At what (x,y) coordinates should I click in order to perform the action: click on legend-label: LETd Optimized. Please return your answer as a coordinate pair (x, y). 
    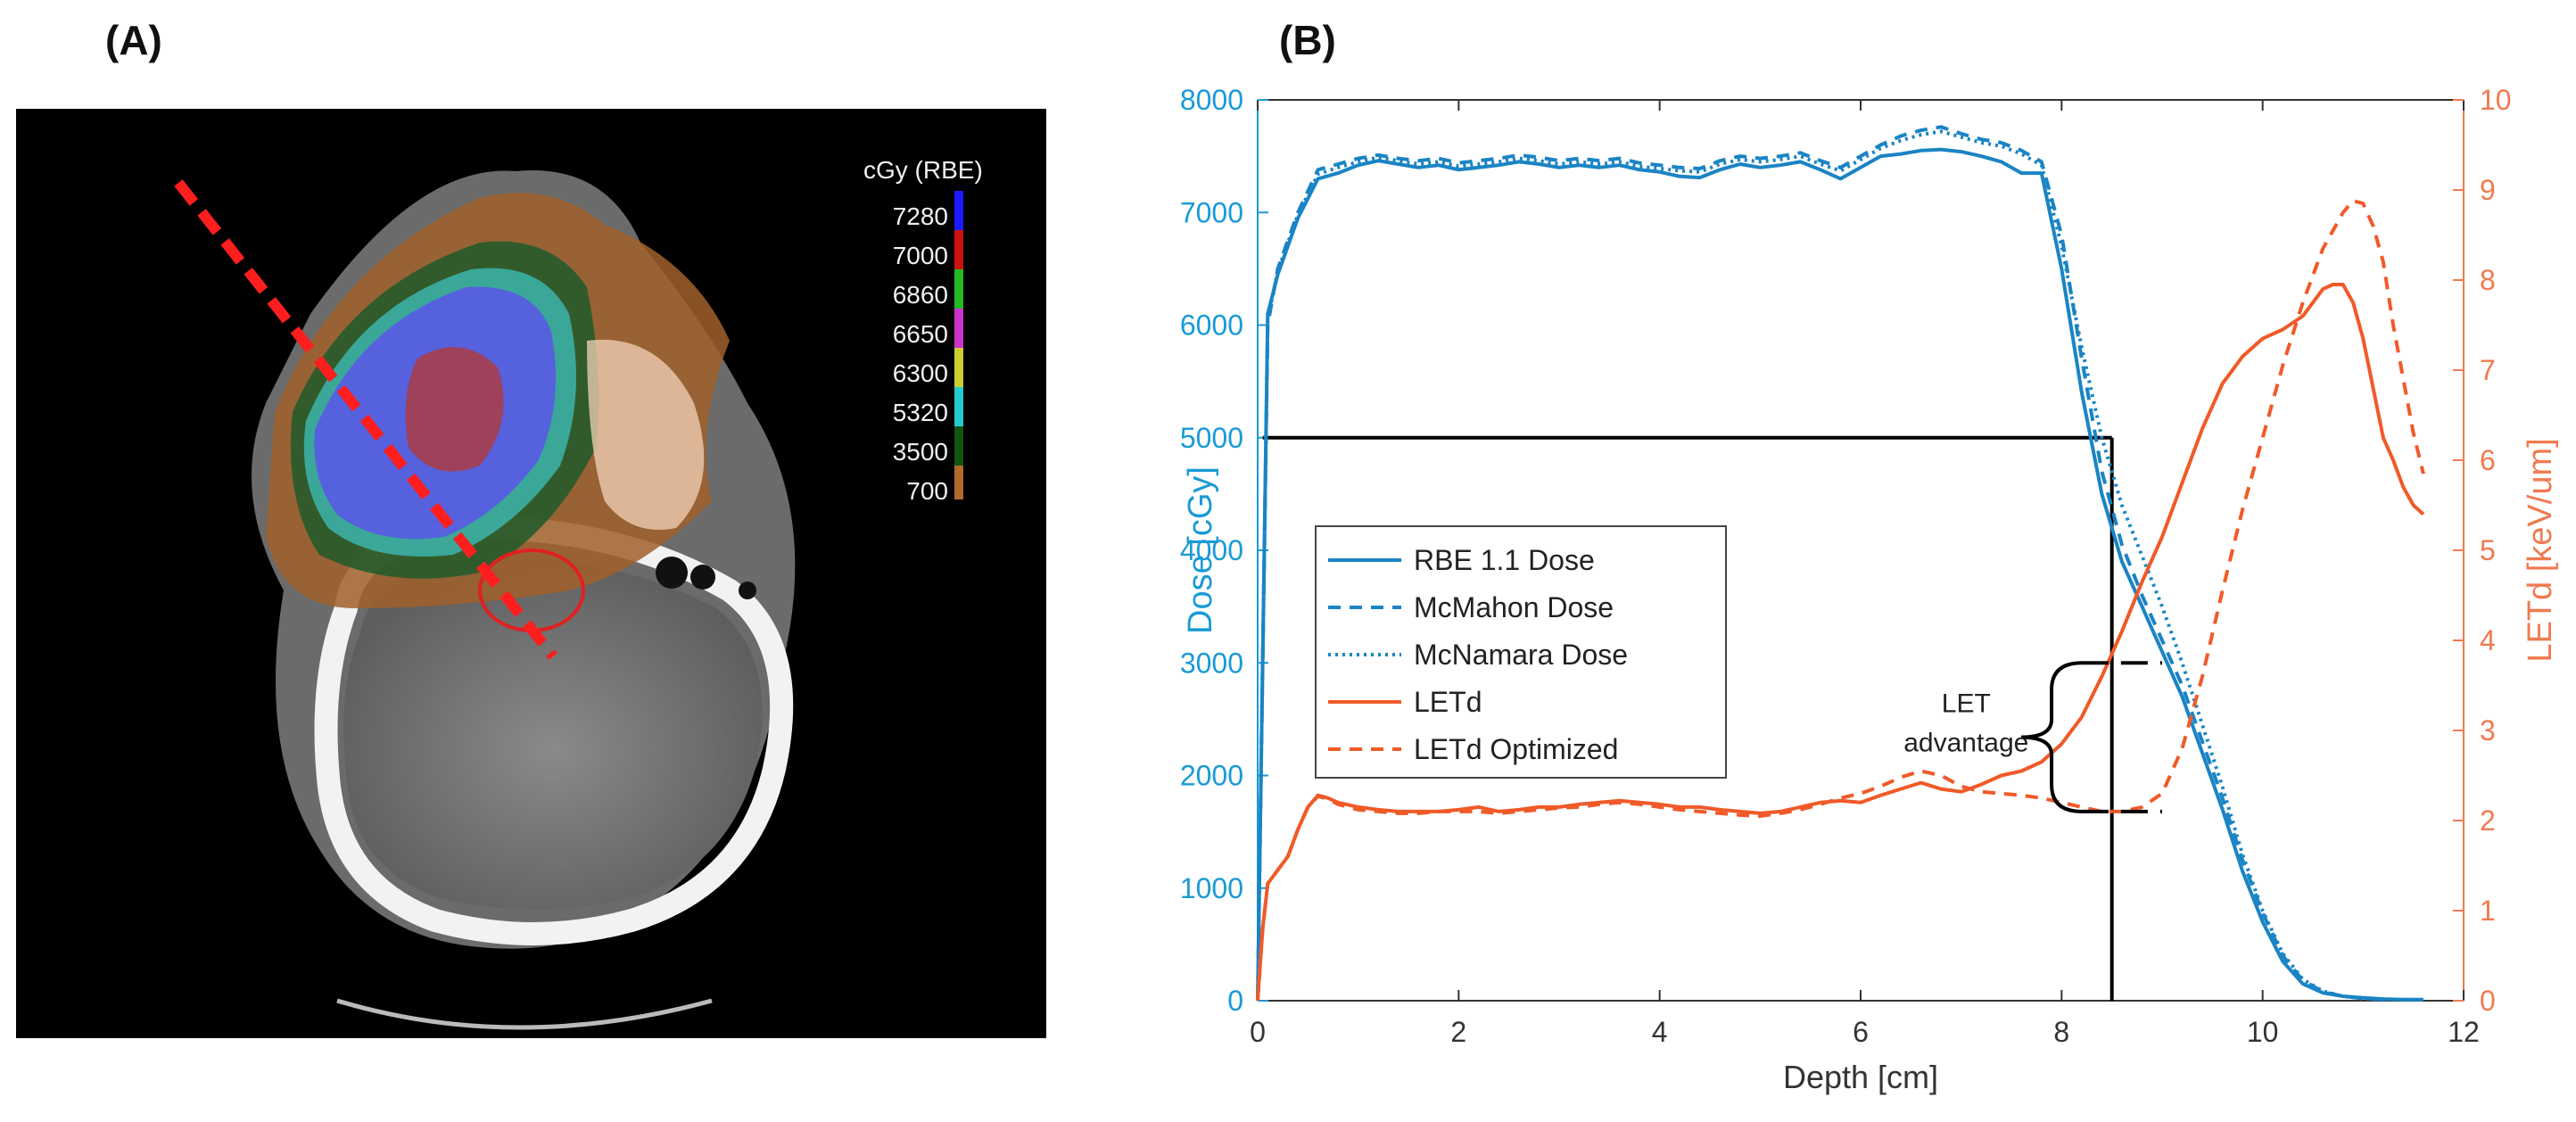
    Looking at the image, I should click on (1516, 749).